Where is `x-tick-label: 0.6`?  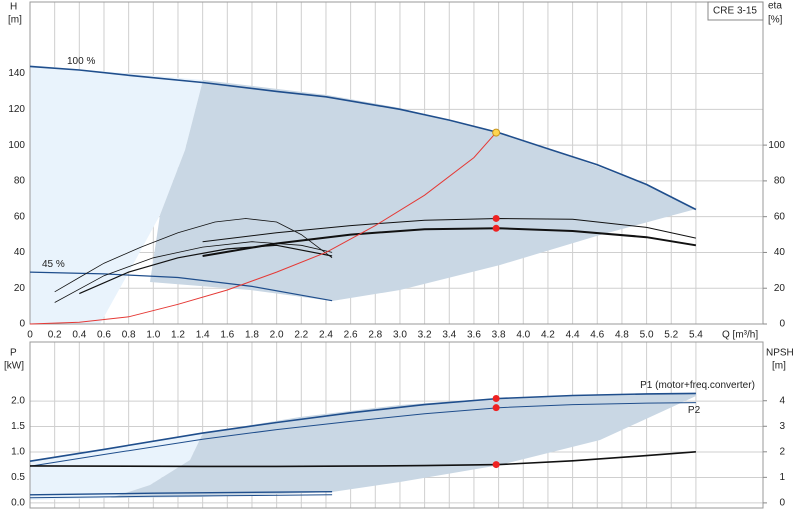 x-tick-label: 0.6 is located at coordinates (104, 335).